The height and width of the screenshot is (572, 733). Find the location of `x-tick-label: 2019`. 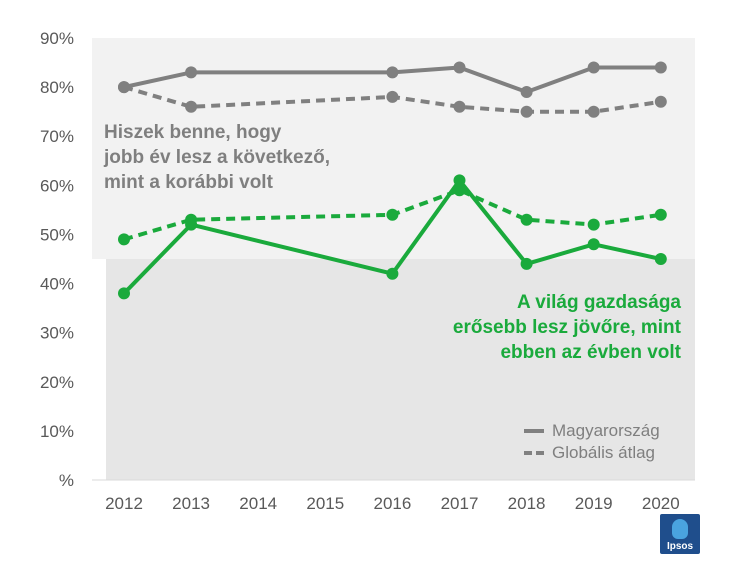

x-tick-label: 2019 is located at coordinates (594, 503).